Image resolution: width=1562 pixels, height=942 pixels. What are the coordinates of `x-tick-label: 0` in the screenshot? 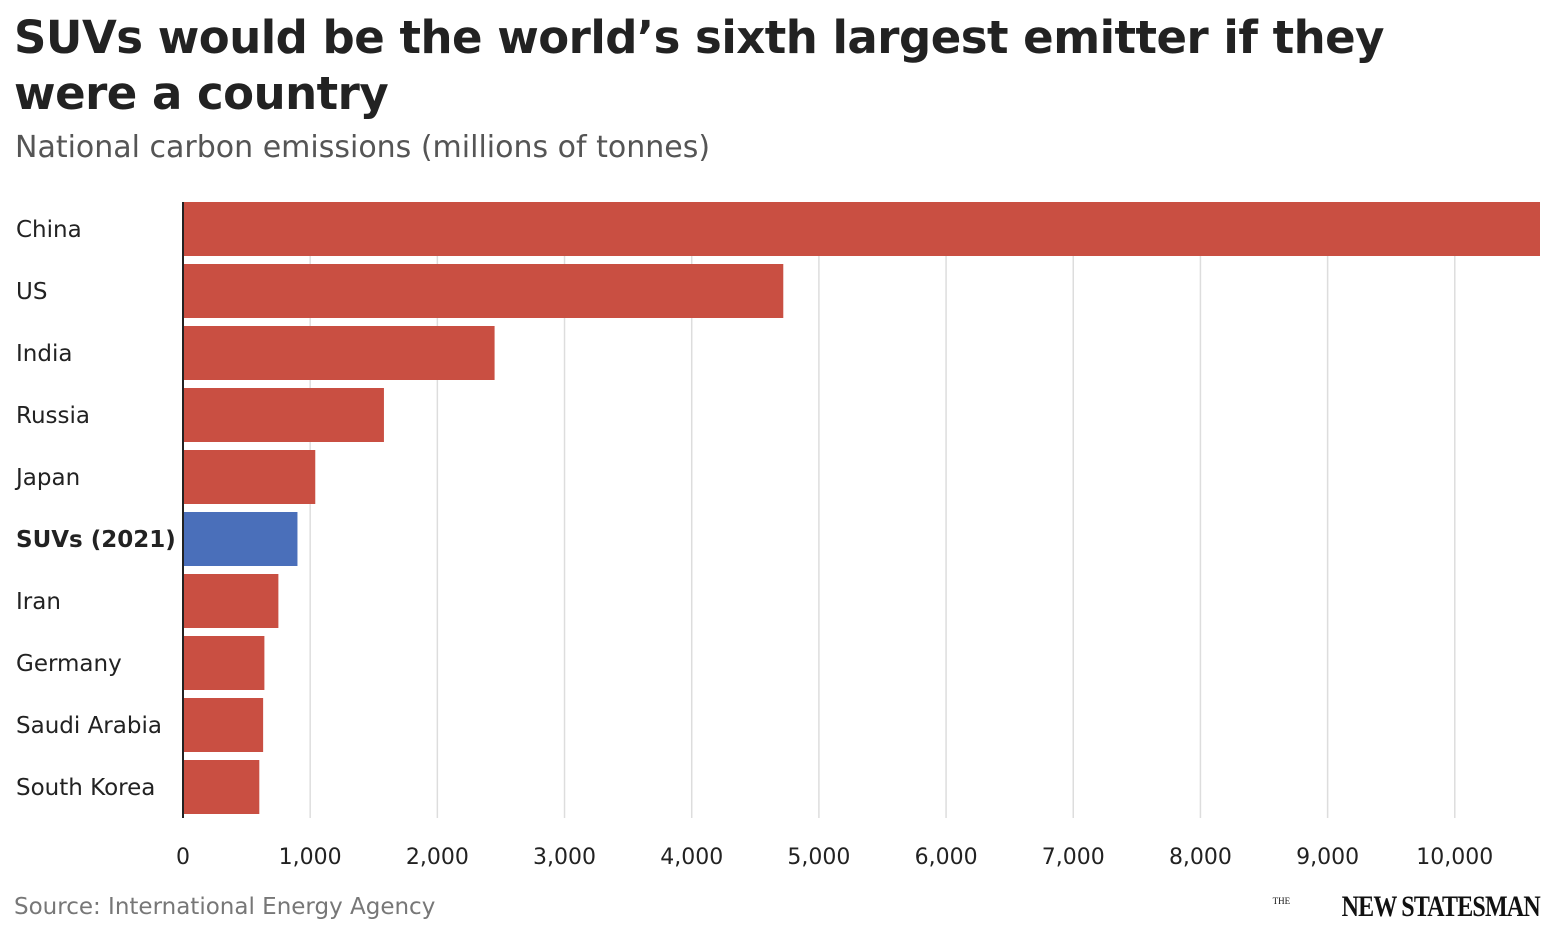 It's located at (183, 857).